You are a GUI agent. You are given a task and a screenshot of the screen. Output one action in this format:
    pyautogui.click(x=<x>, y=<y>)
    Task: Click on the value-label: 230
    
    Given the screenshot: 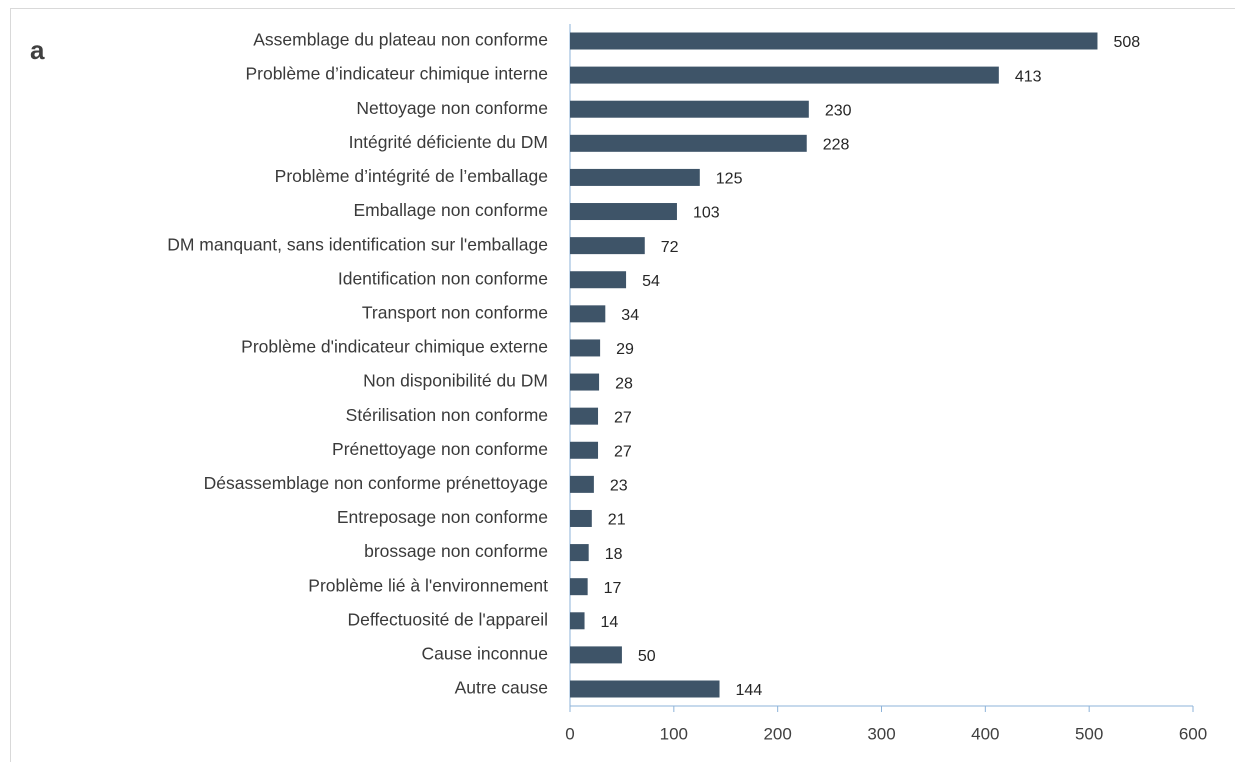 What is the action you would take?
    pyautogui.click(x=838, y=110)
    